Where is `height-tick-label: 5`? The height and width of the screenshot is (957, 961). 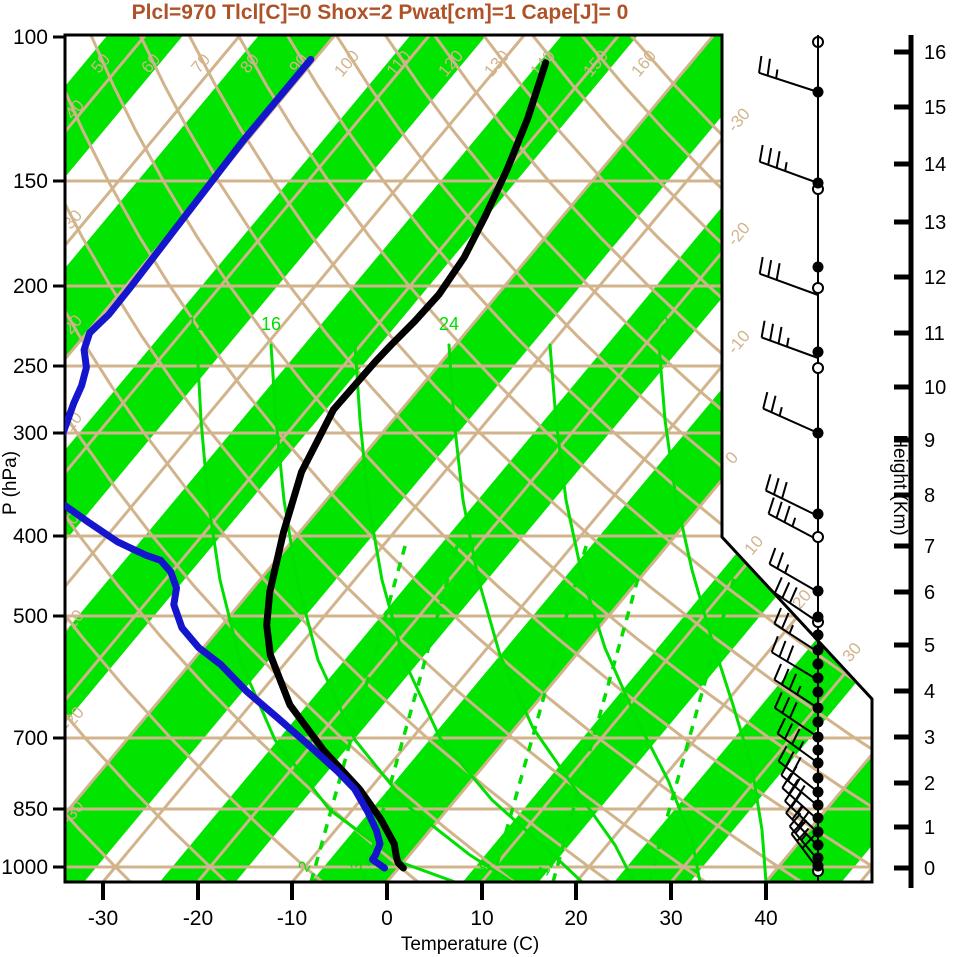
height-tick-label: 5 is located at coordinates (929, 646).